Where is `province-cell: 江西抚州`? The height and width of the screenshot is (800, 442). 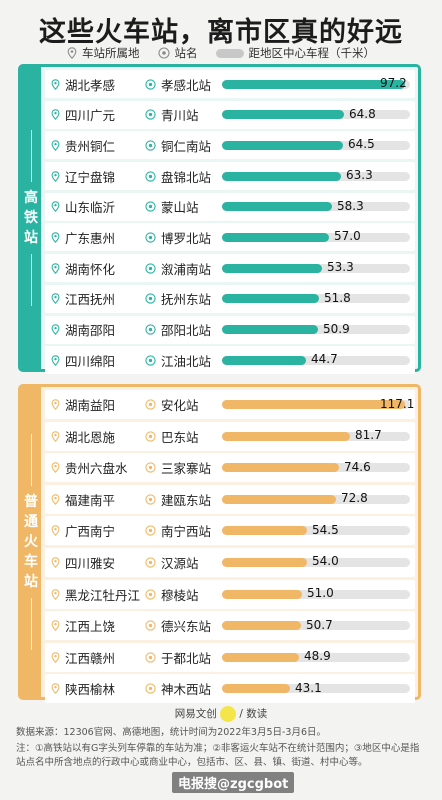 province-cell: 江西抚州 is located at coordinates (83, 298).